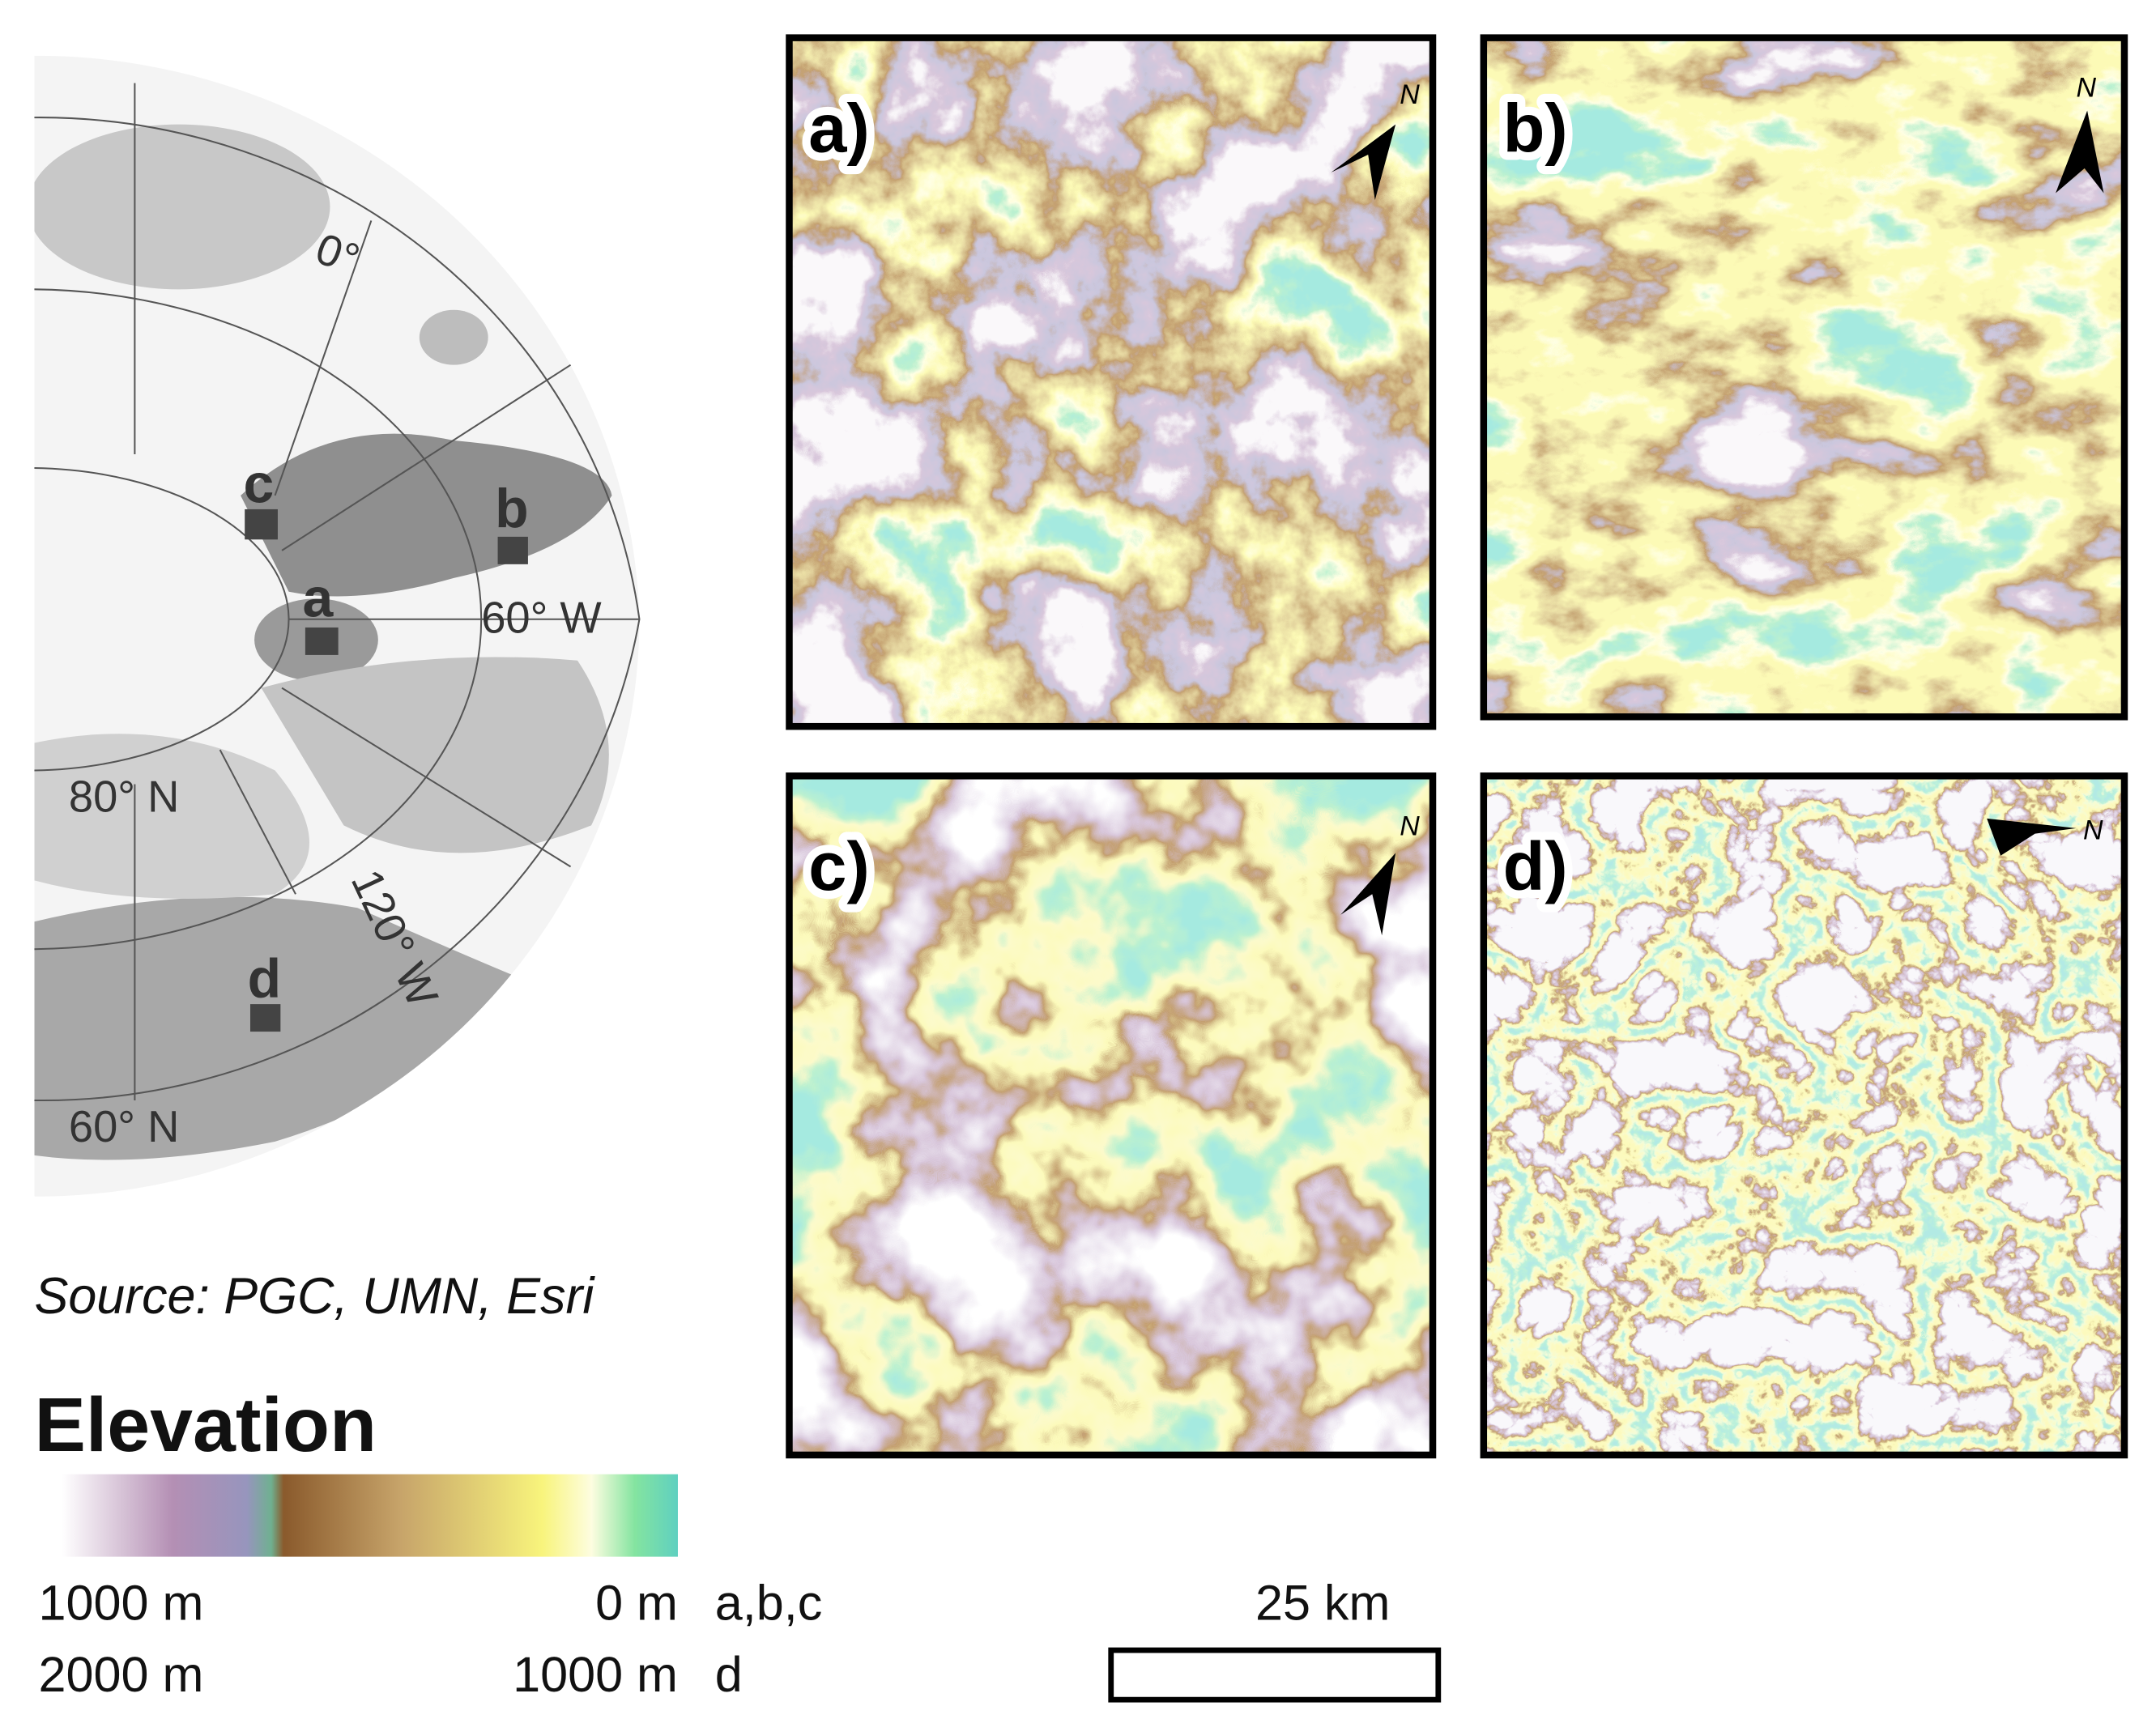 The width and height of the screenshot is (2156, 1736). I want to click on panel-label: b), so click(1535, 128).